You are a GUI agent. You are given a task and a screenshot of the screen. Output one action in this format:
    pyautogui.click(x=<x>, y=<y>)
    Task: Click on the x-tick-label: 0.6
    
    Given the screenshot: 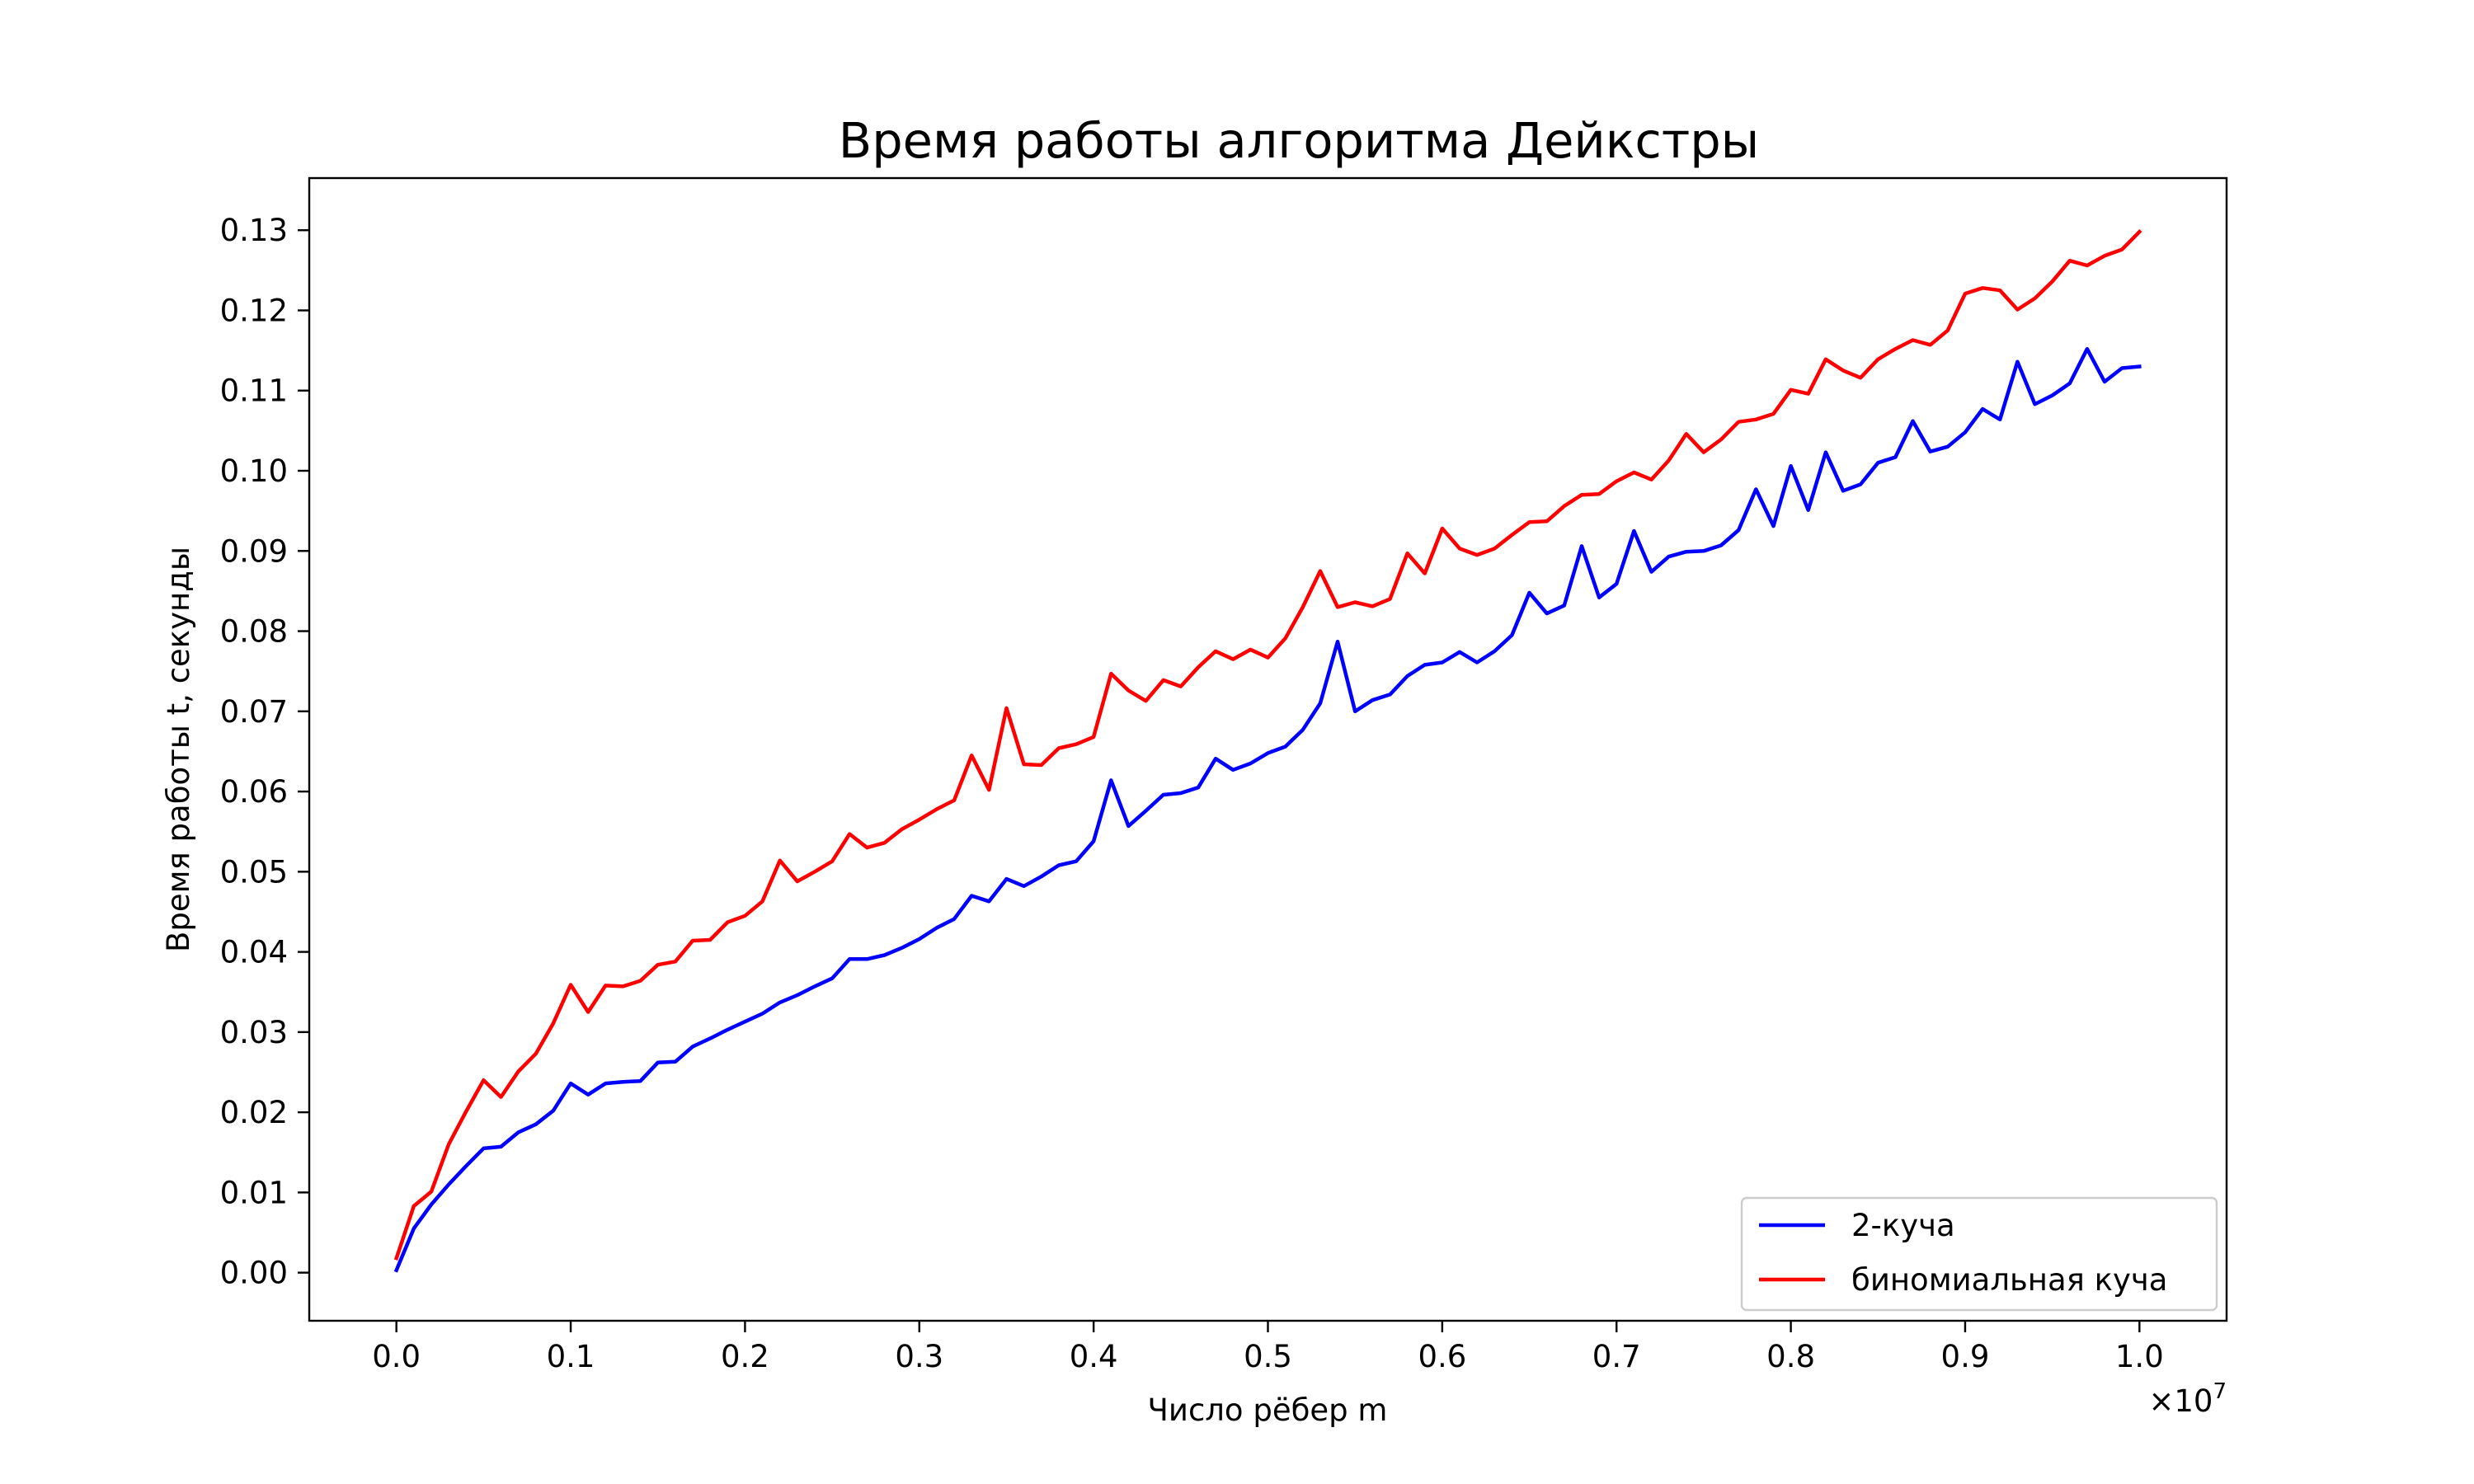 What is the action you would take?
    pyautogui.click(x=1442, y=1356)
    